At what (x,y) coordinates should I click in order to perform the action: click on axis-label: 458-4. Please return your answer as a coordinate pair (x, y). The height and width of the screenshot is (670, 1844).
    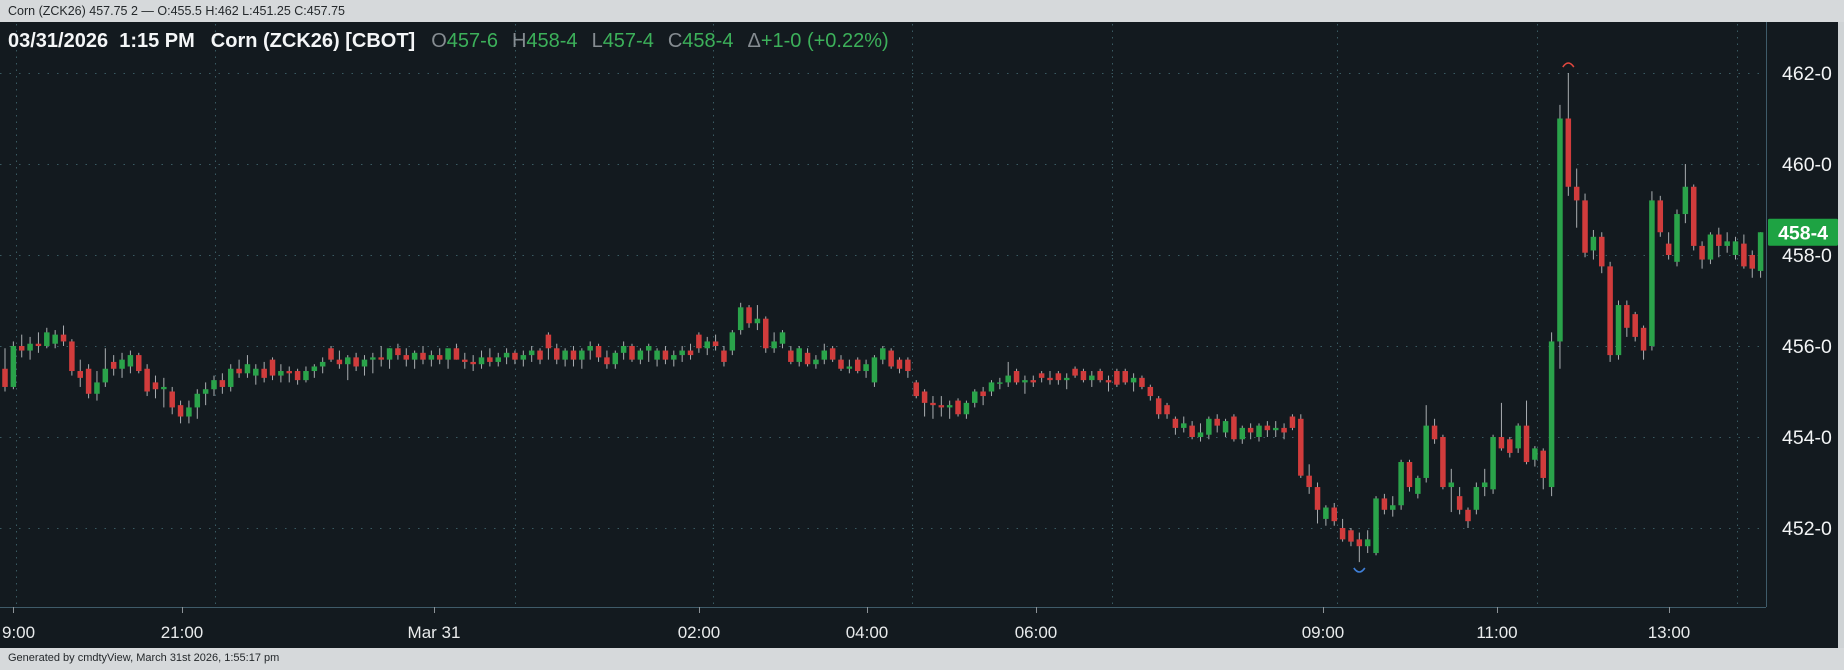
    Looking at the image, I should click on (1803, 233).